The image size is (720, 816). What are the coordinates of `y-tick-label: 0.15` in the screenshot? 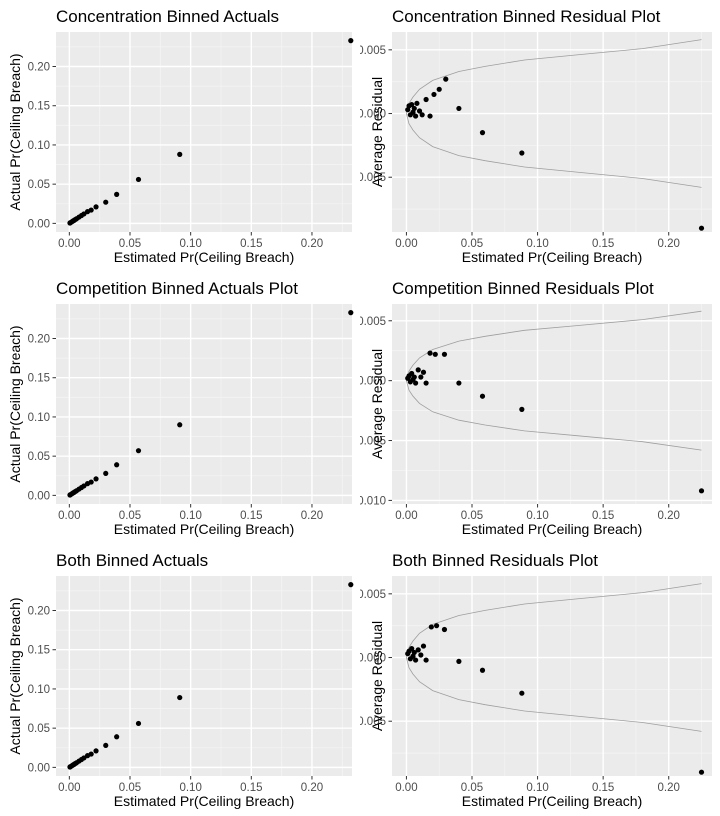 It's located at (39, 651).